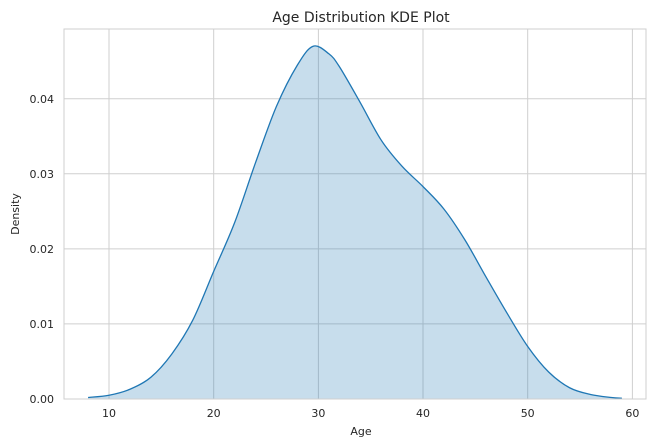  What do you see at coordinates (42, 99) in the screenshot?
I see `y-tick-label: 0.04` at bounding box center [42, 99].